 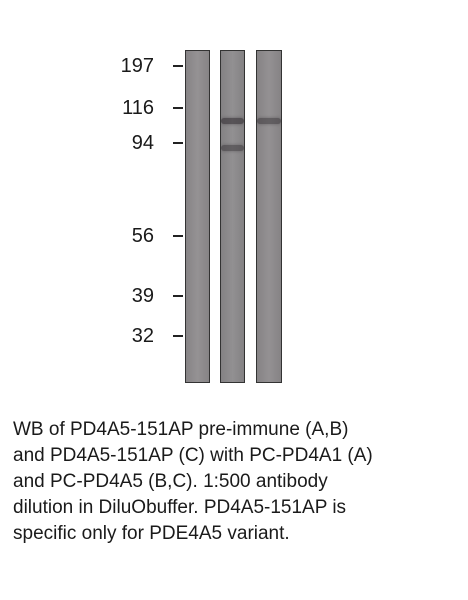 What do you see at coordinates (181, 429) in the screenshot?
I see `caption-line-1: WB of PD4A5-151AP pre-immune (A,B)` at bounding box center [181, 429].